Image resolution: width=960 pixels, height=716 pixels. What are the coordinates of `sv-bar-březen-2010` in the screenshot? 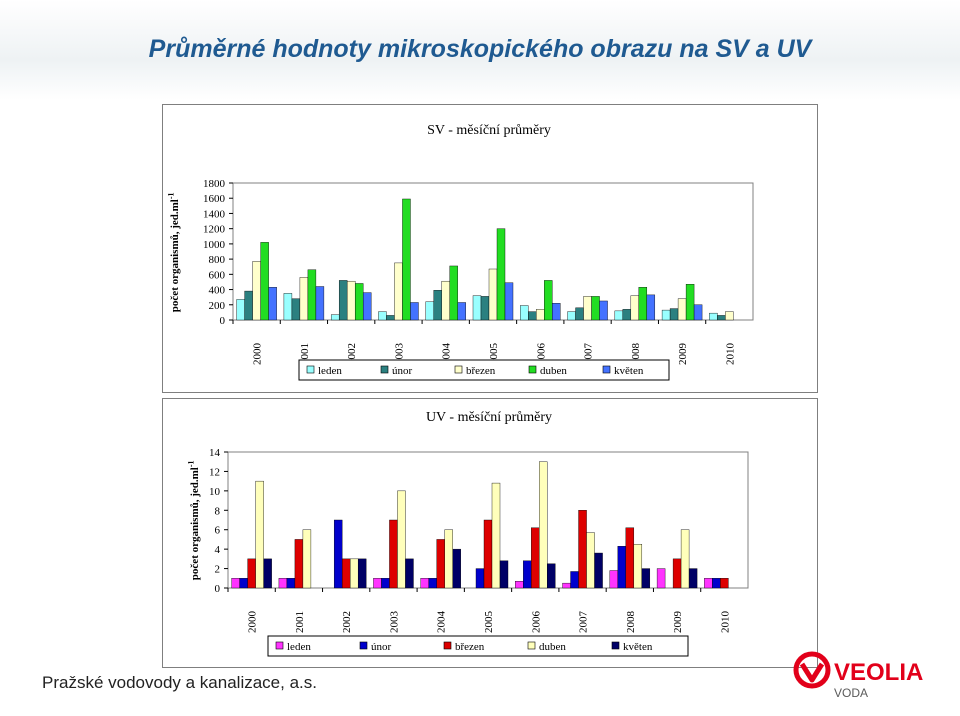 It's located at (729, 316).